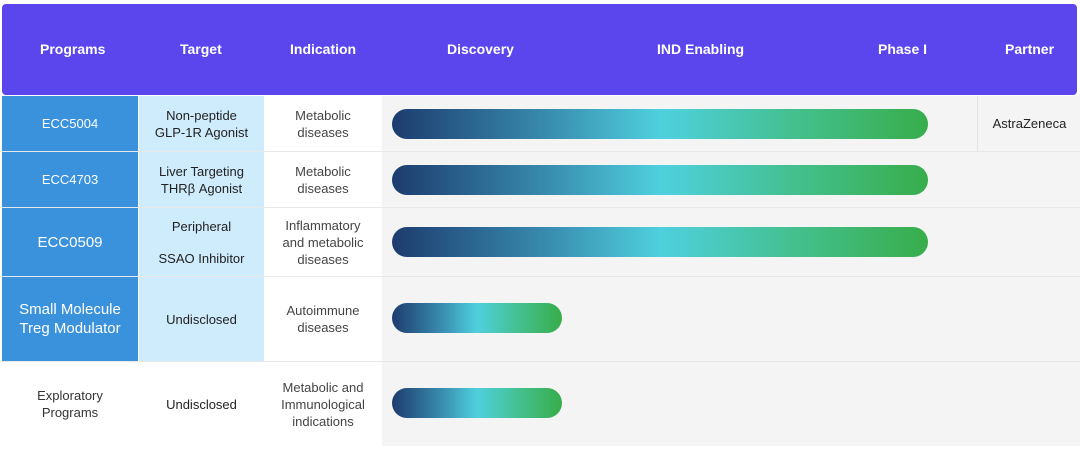 The height and width of the screenshot is (451, 1080). What do you see at coordinates (323, 310) in the screenshot?
I see `indication-line: Autoimmune` at bounding box center [323, 310].